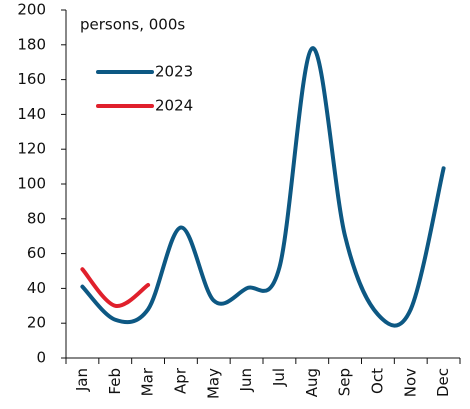 Image resolution: width=470 pixels, height=409 pixels. I want to click on x-tick-label: Jan, so click(82, 380).